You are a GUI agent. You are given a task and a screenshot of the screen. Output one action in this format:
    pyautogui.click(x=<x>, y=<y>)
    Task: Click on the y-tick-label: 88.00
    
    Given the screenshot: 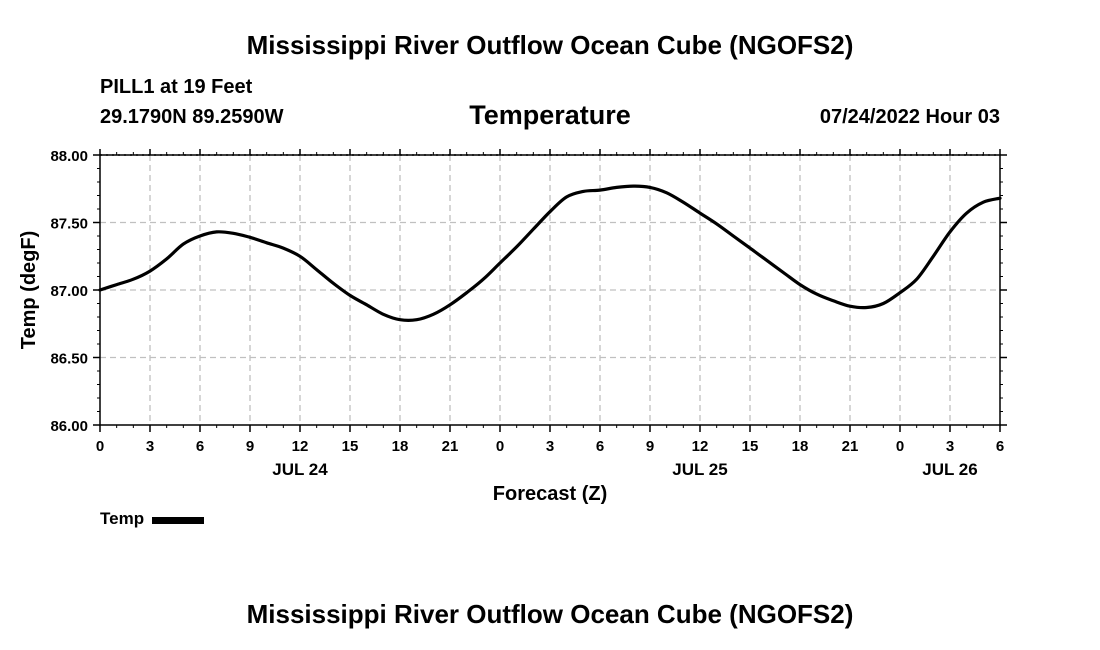 What is the action you would take?
    pyautogui.click(x=69, y=156)
    